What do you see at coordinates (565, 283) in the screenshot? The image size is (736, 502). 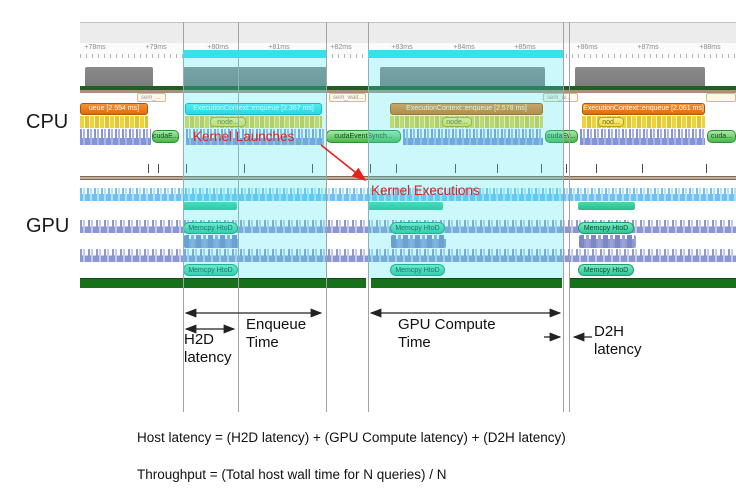 I see `stream-bar-gap` at bounding box center [565, 283].